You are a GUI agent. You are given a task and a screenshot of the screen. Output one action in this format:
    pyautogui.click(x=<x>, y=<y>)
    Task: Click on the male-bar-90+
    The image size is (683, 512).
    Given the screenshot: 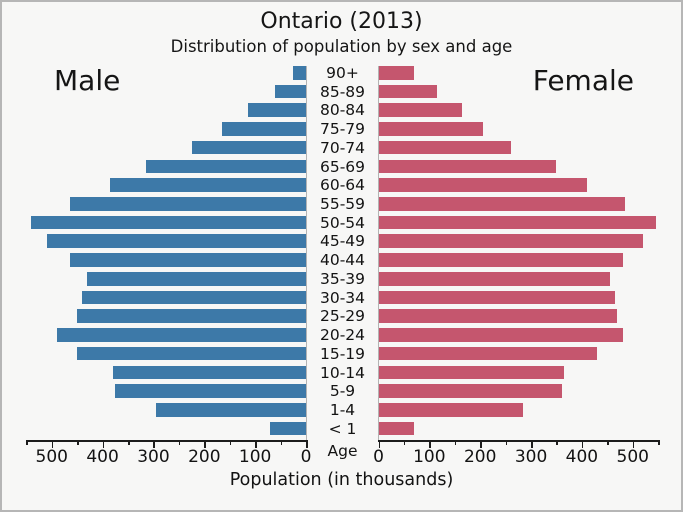 What is the action you would take?
    pyautogui.click(x=299, y=73)
    